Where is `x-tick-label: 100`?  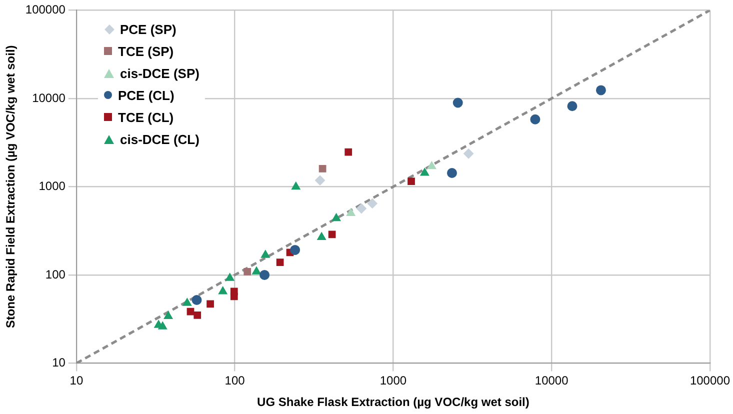 x-tick-label: 100 is located at coordinates (235, 381).